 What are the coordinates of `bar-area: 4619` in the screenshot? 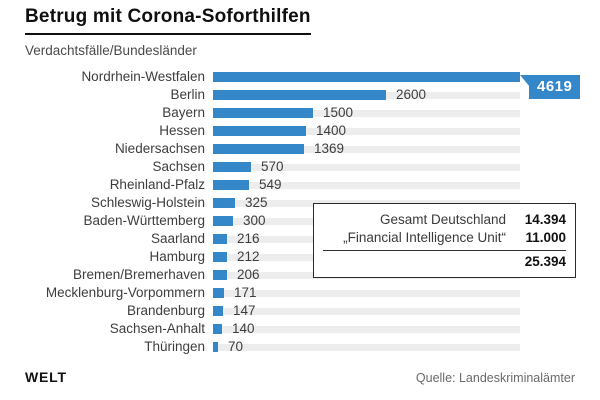 It's located at (397, 83).